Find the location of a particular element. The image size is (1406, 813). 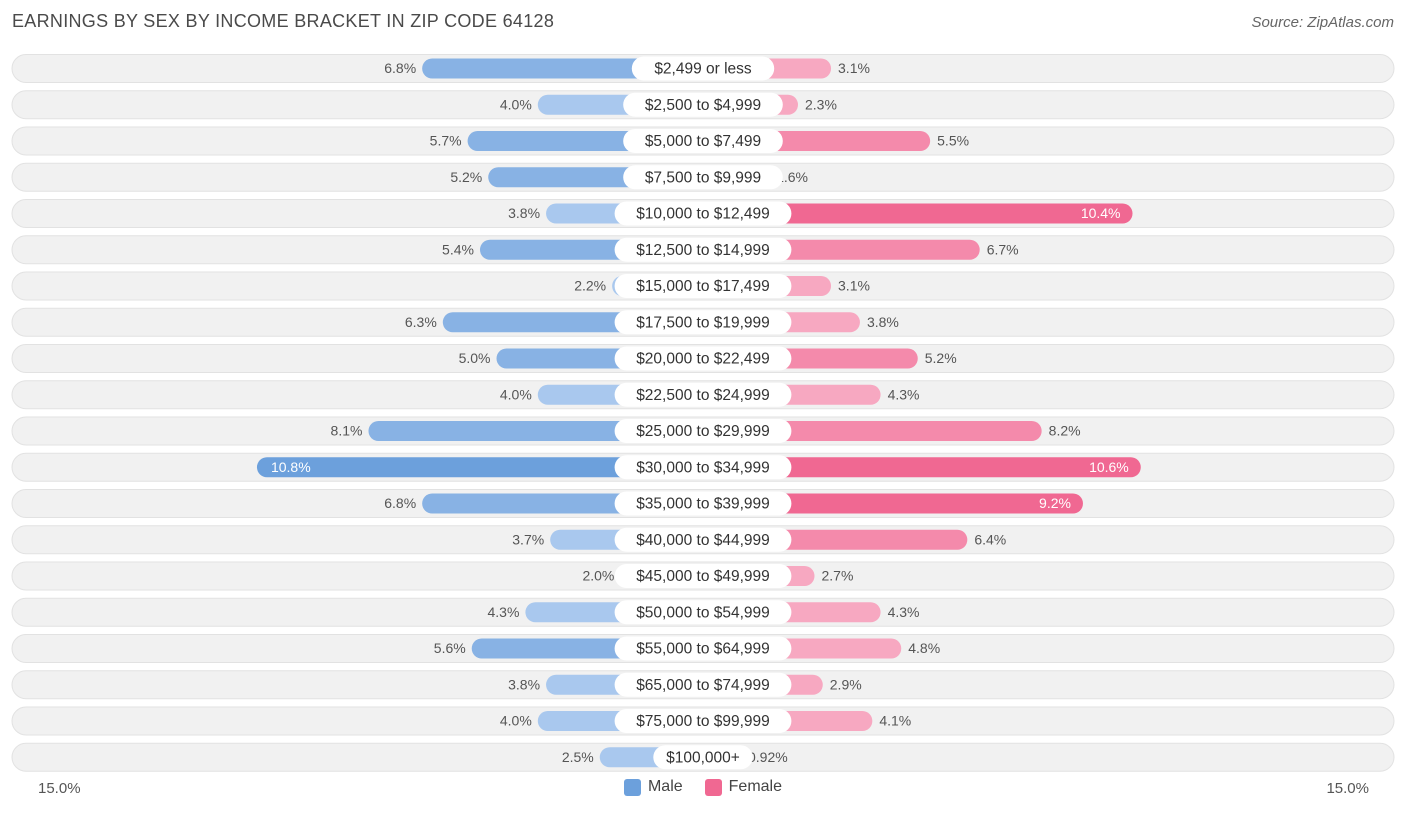

value-label-male: 4.3% is located at coordinates (503, 612).